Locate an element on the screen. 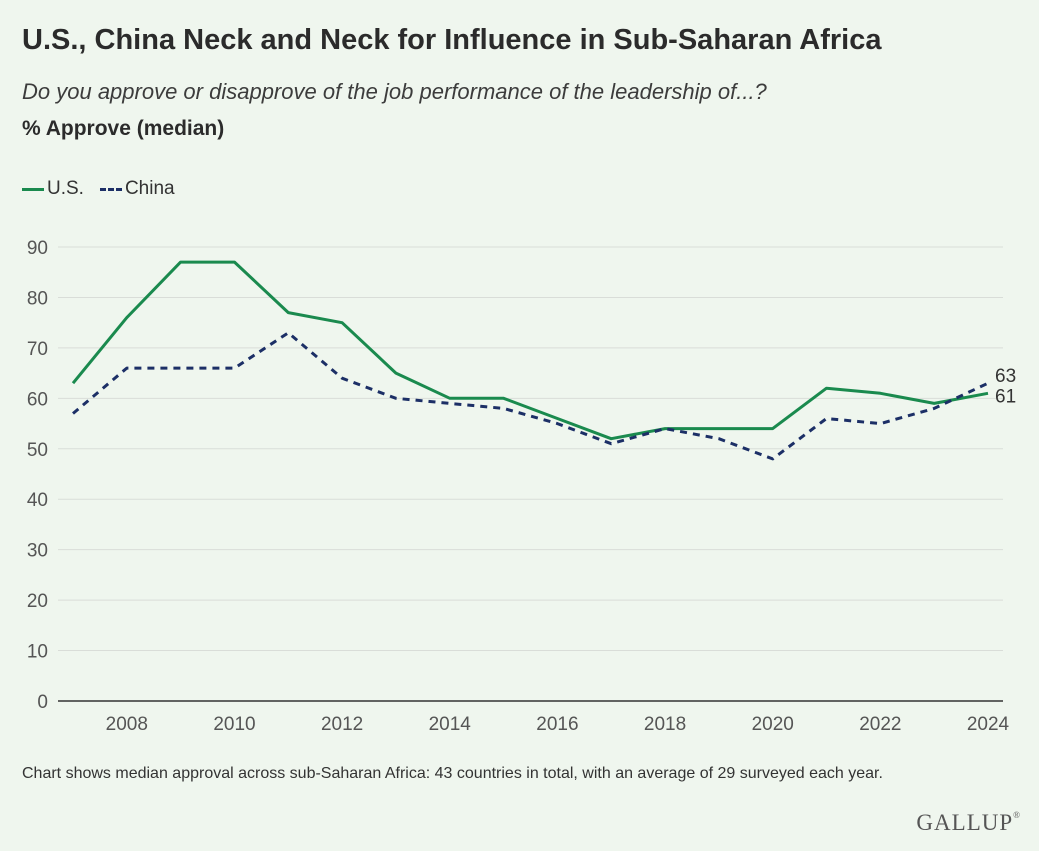 This screenshot has height=851, width=1039. x-tick-label: 2014 is located at coordinates (450, 724).